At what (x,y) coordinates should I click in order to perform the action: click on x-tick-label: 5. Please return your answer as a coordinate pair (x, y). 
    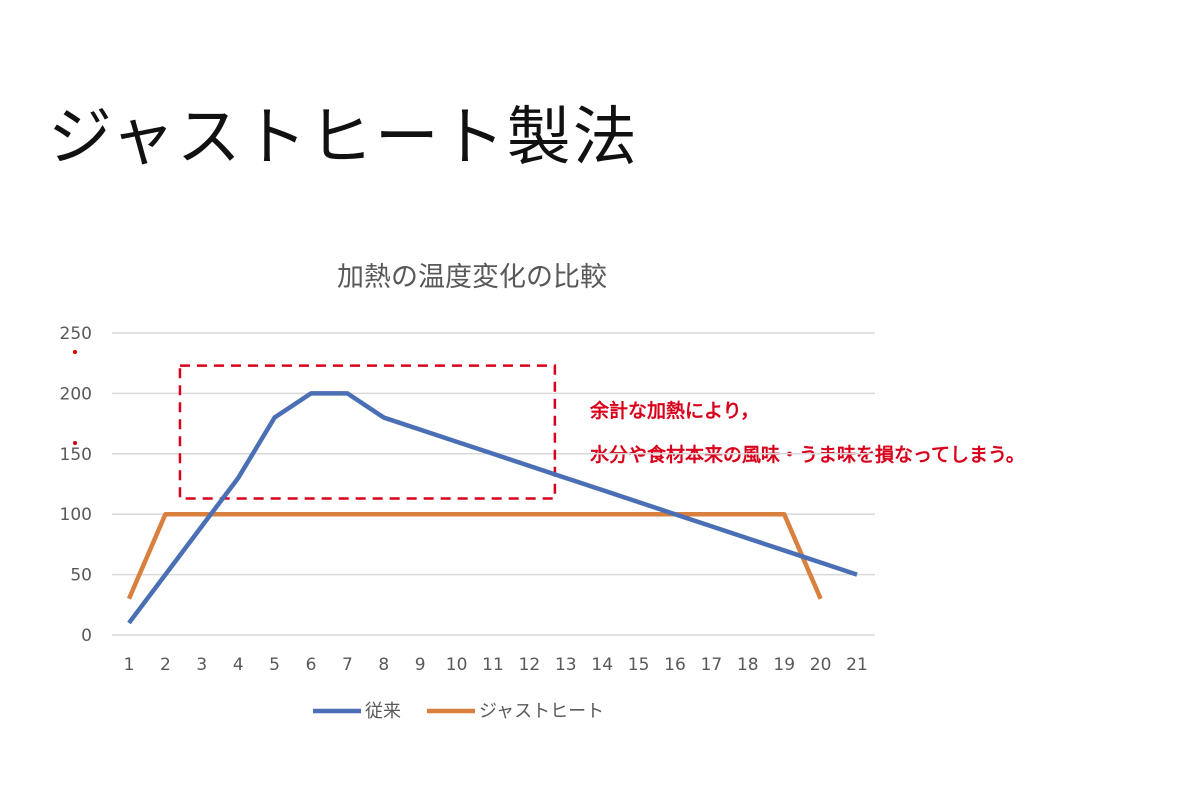
    Looking at the image, I should click on (274, 665).